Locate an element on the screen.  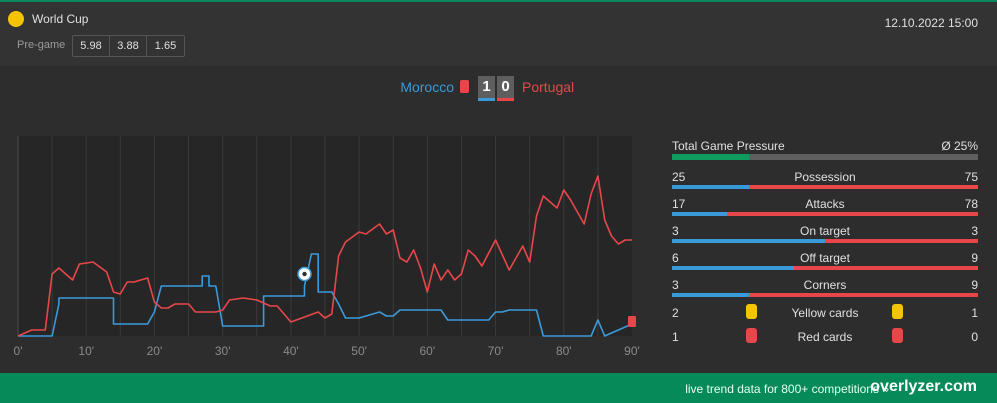
chart-x-tick-label: 10' is located at coordinates (86, 351).